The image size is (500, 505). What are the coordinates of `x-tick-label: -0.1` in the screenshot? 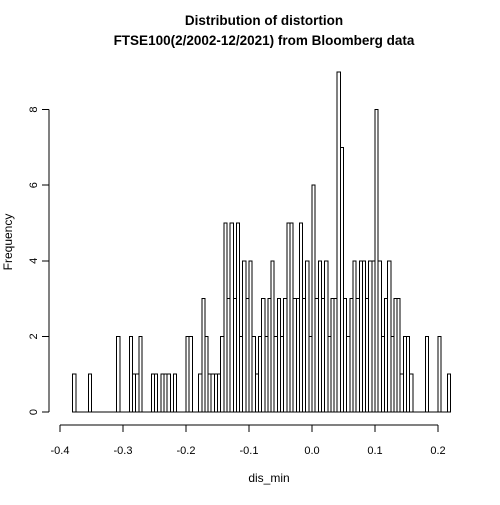 It's located at (249, 451).